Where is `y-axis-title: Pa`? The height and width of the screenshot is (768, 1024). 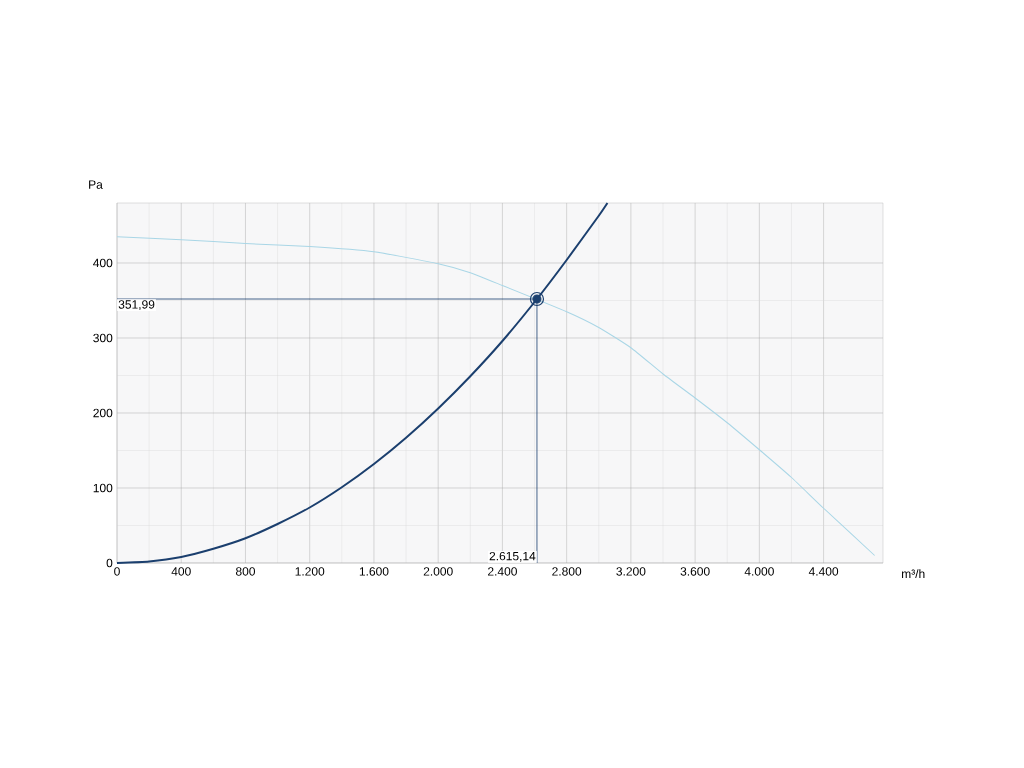
y-axis-title: Pa is located at coordinates (96, 184).